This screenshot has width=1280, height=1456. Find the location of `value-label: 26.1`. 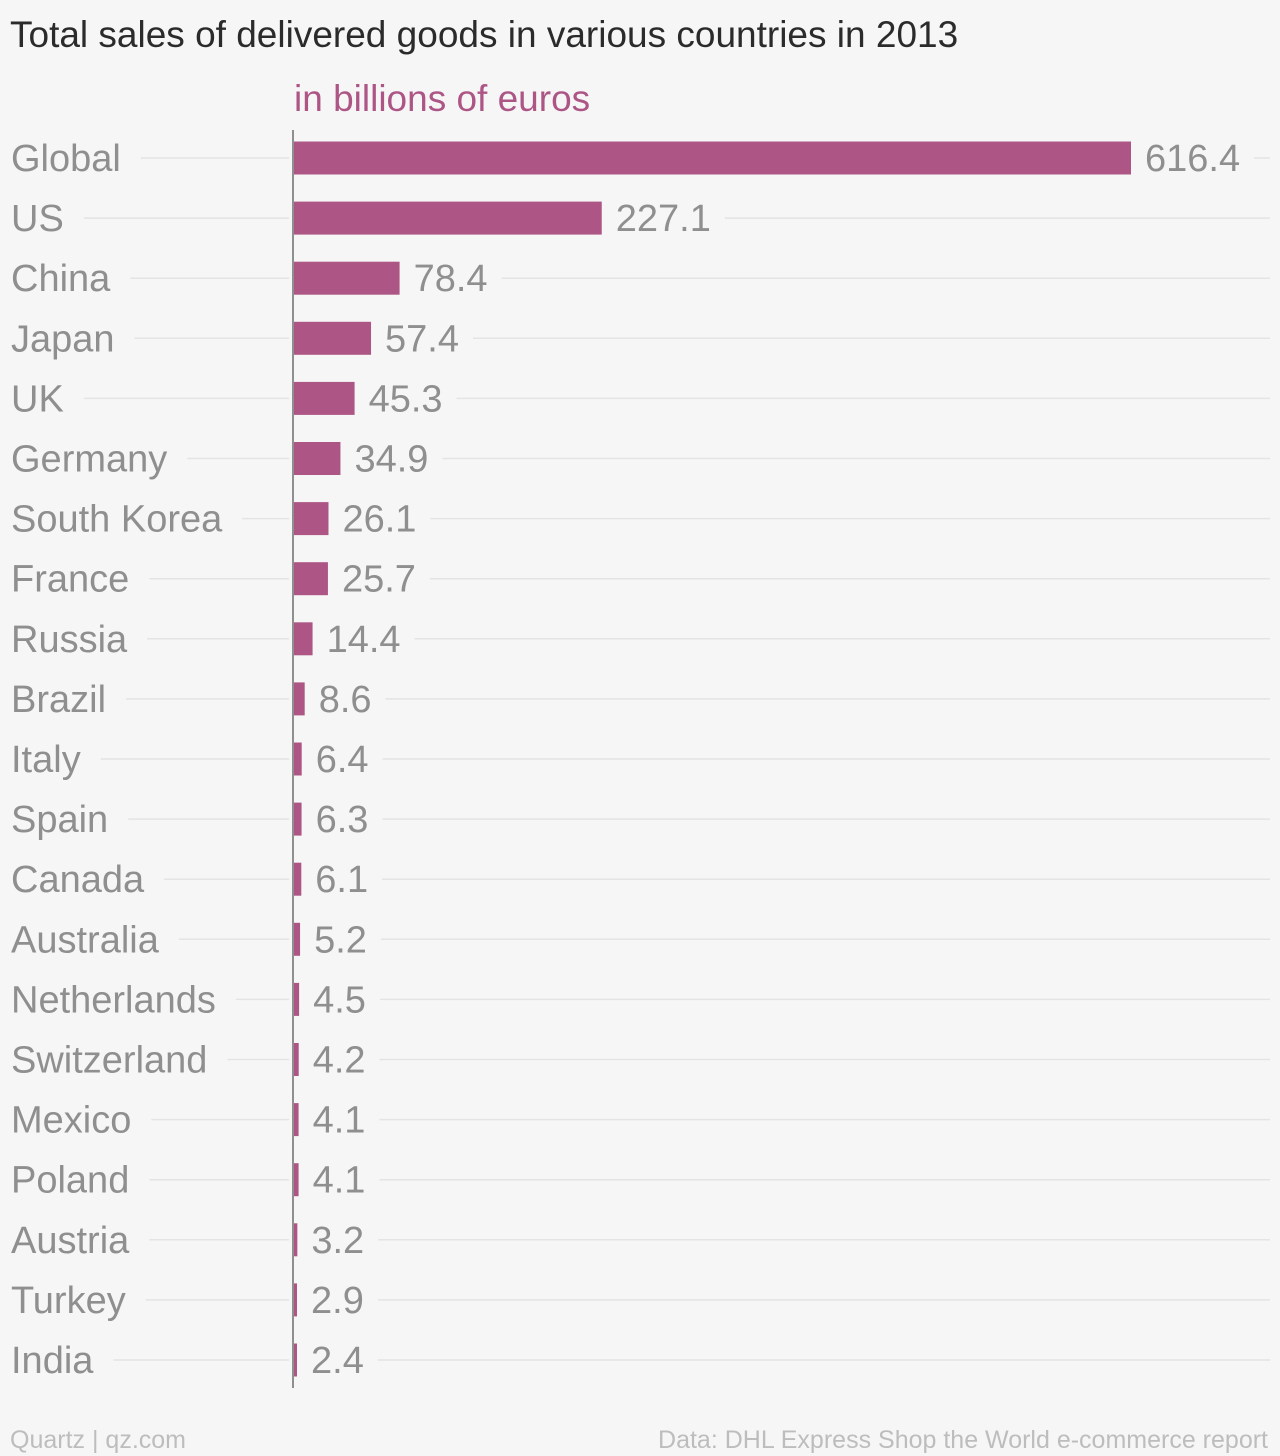

value-label: 26.1 is located at coordinates (379, 520).